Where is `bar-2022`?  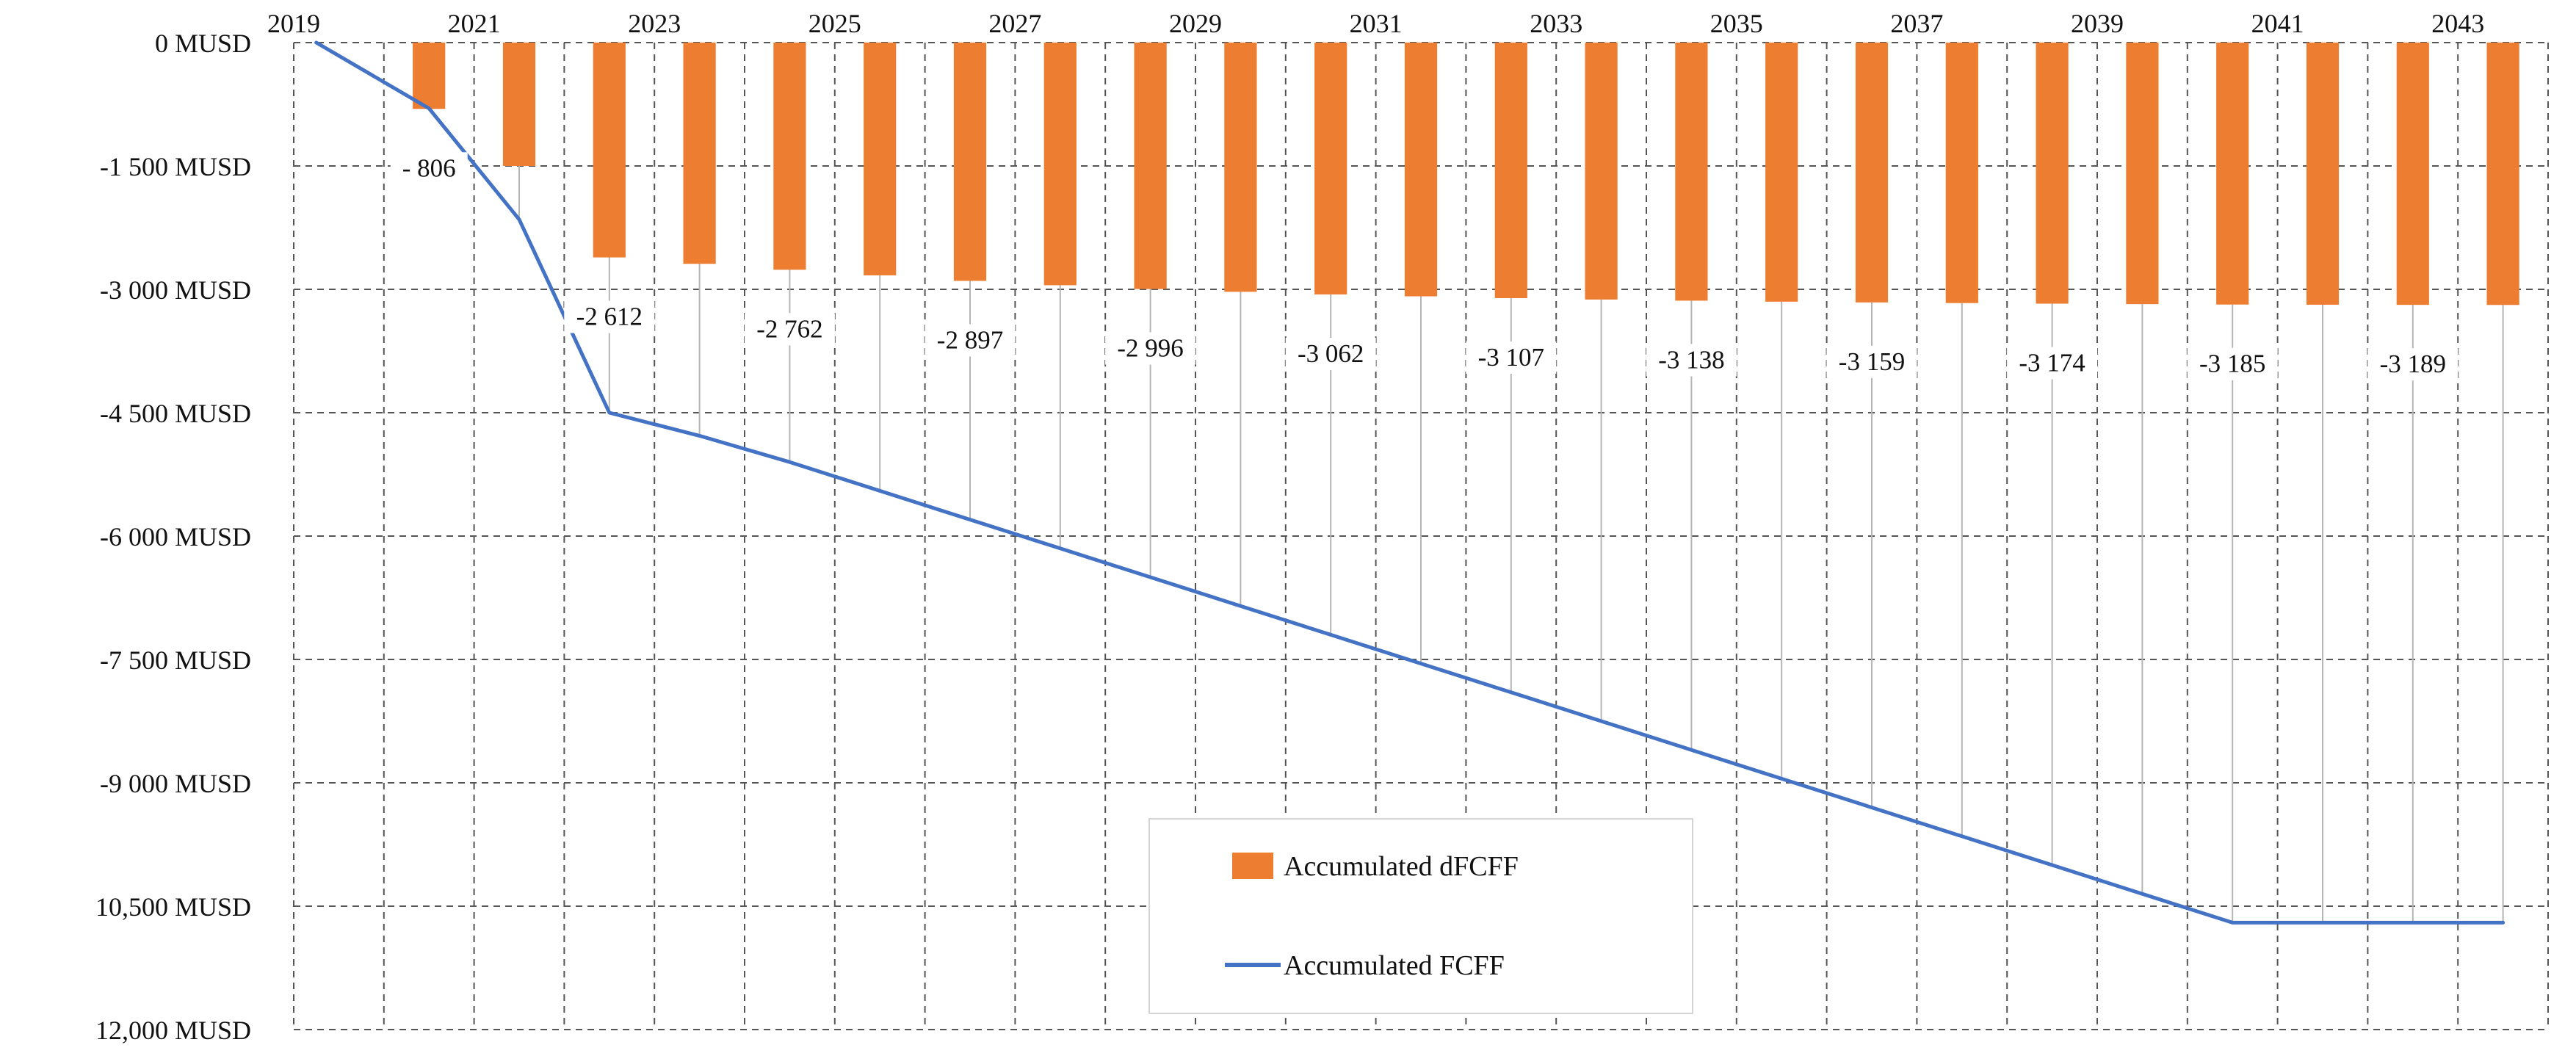
bar-2022 is located at coordinates (609, 151).